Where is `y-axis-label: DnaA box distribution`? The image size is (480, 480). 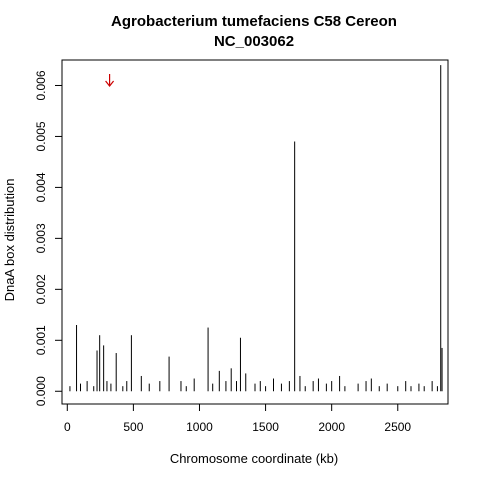 y-axis-label: DnaA box distribution is located at coordinates (9, 240).